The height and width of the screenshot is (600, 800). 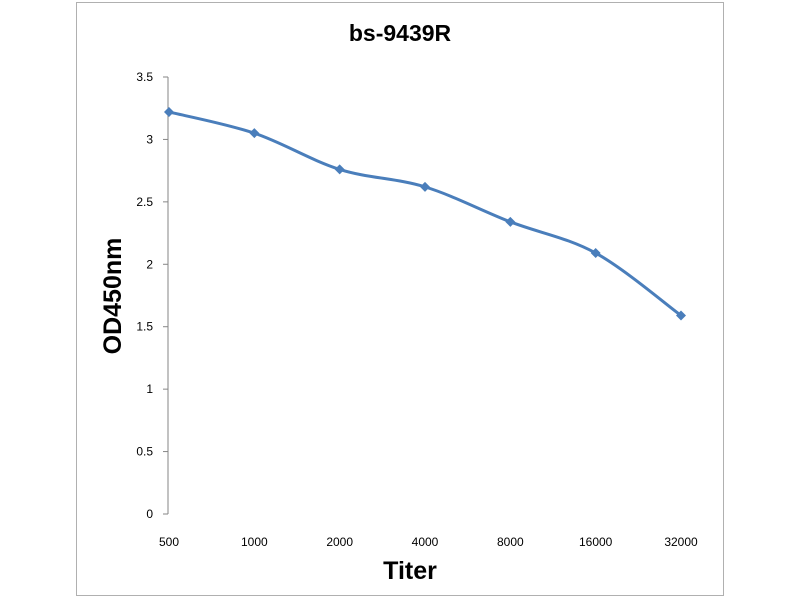 What do you see at coordinates (149, 514) in the screenshot?
I see `y-tick-label: 0` at bounding box center [149, 514].